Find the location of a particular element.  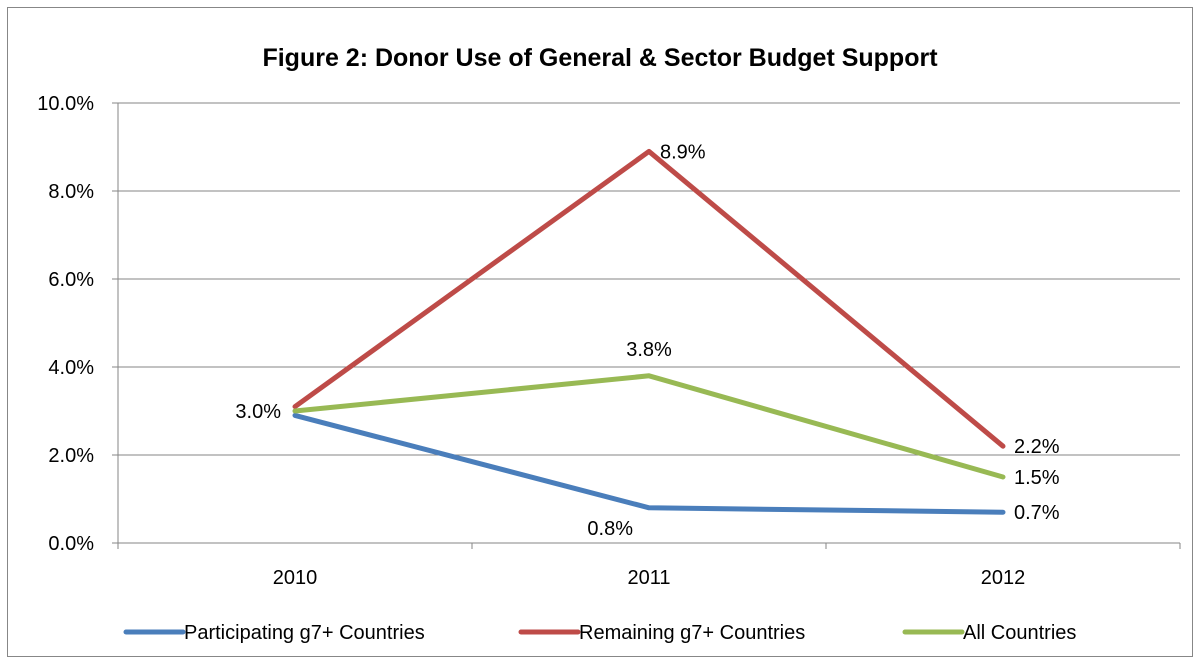

y-tick-label: 2.0% is located at coordinates (71, 456).